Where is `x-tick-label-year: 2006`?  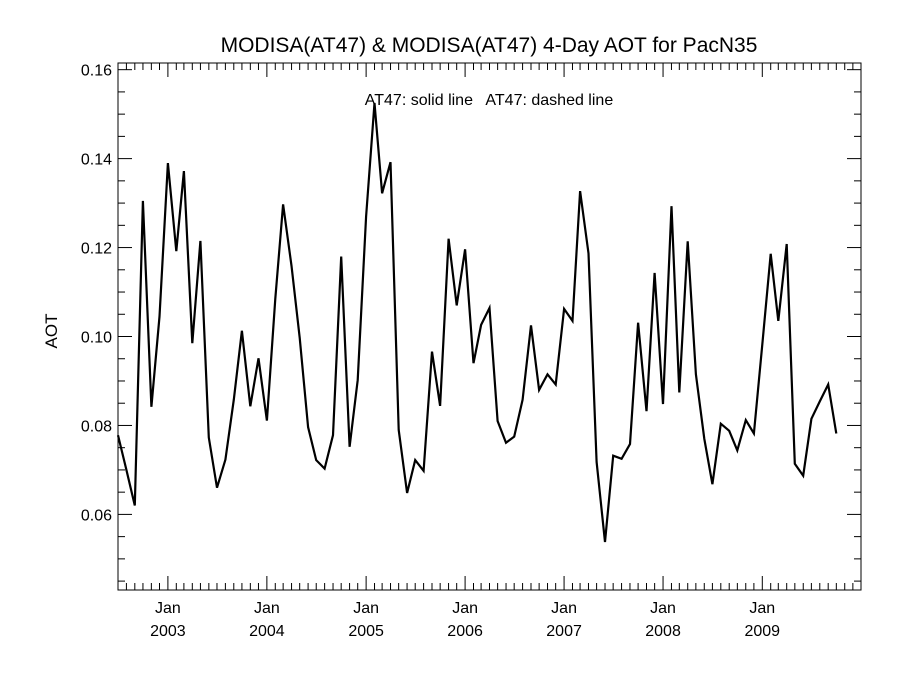 x-tick-label-year: 2006 is located at coordinates (465, 631).